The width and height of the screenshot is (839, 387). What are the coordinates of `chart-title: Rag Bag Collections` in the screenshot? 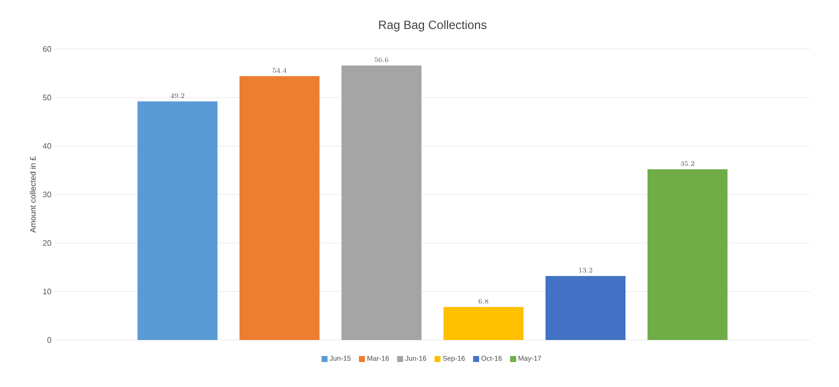 It's located at (432, 26).